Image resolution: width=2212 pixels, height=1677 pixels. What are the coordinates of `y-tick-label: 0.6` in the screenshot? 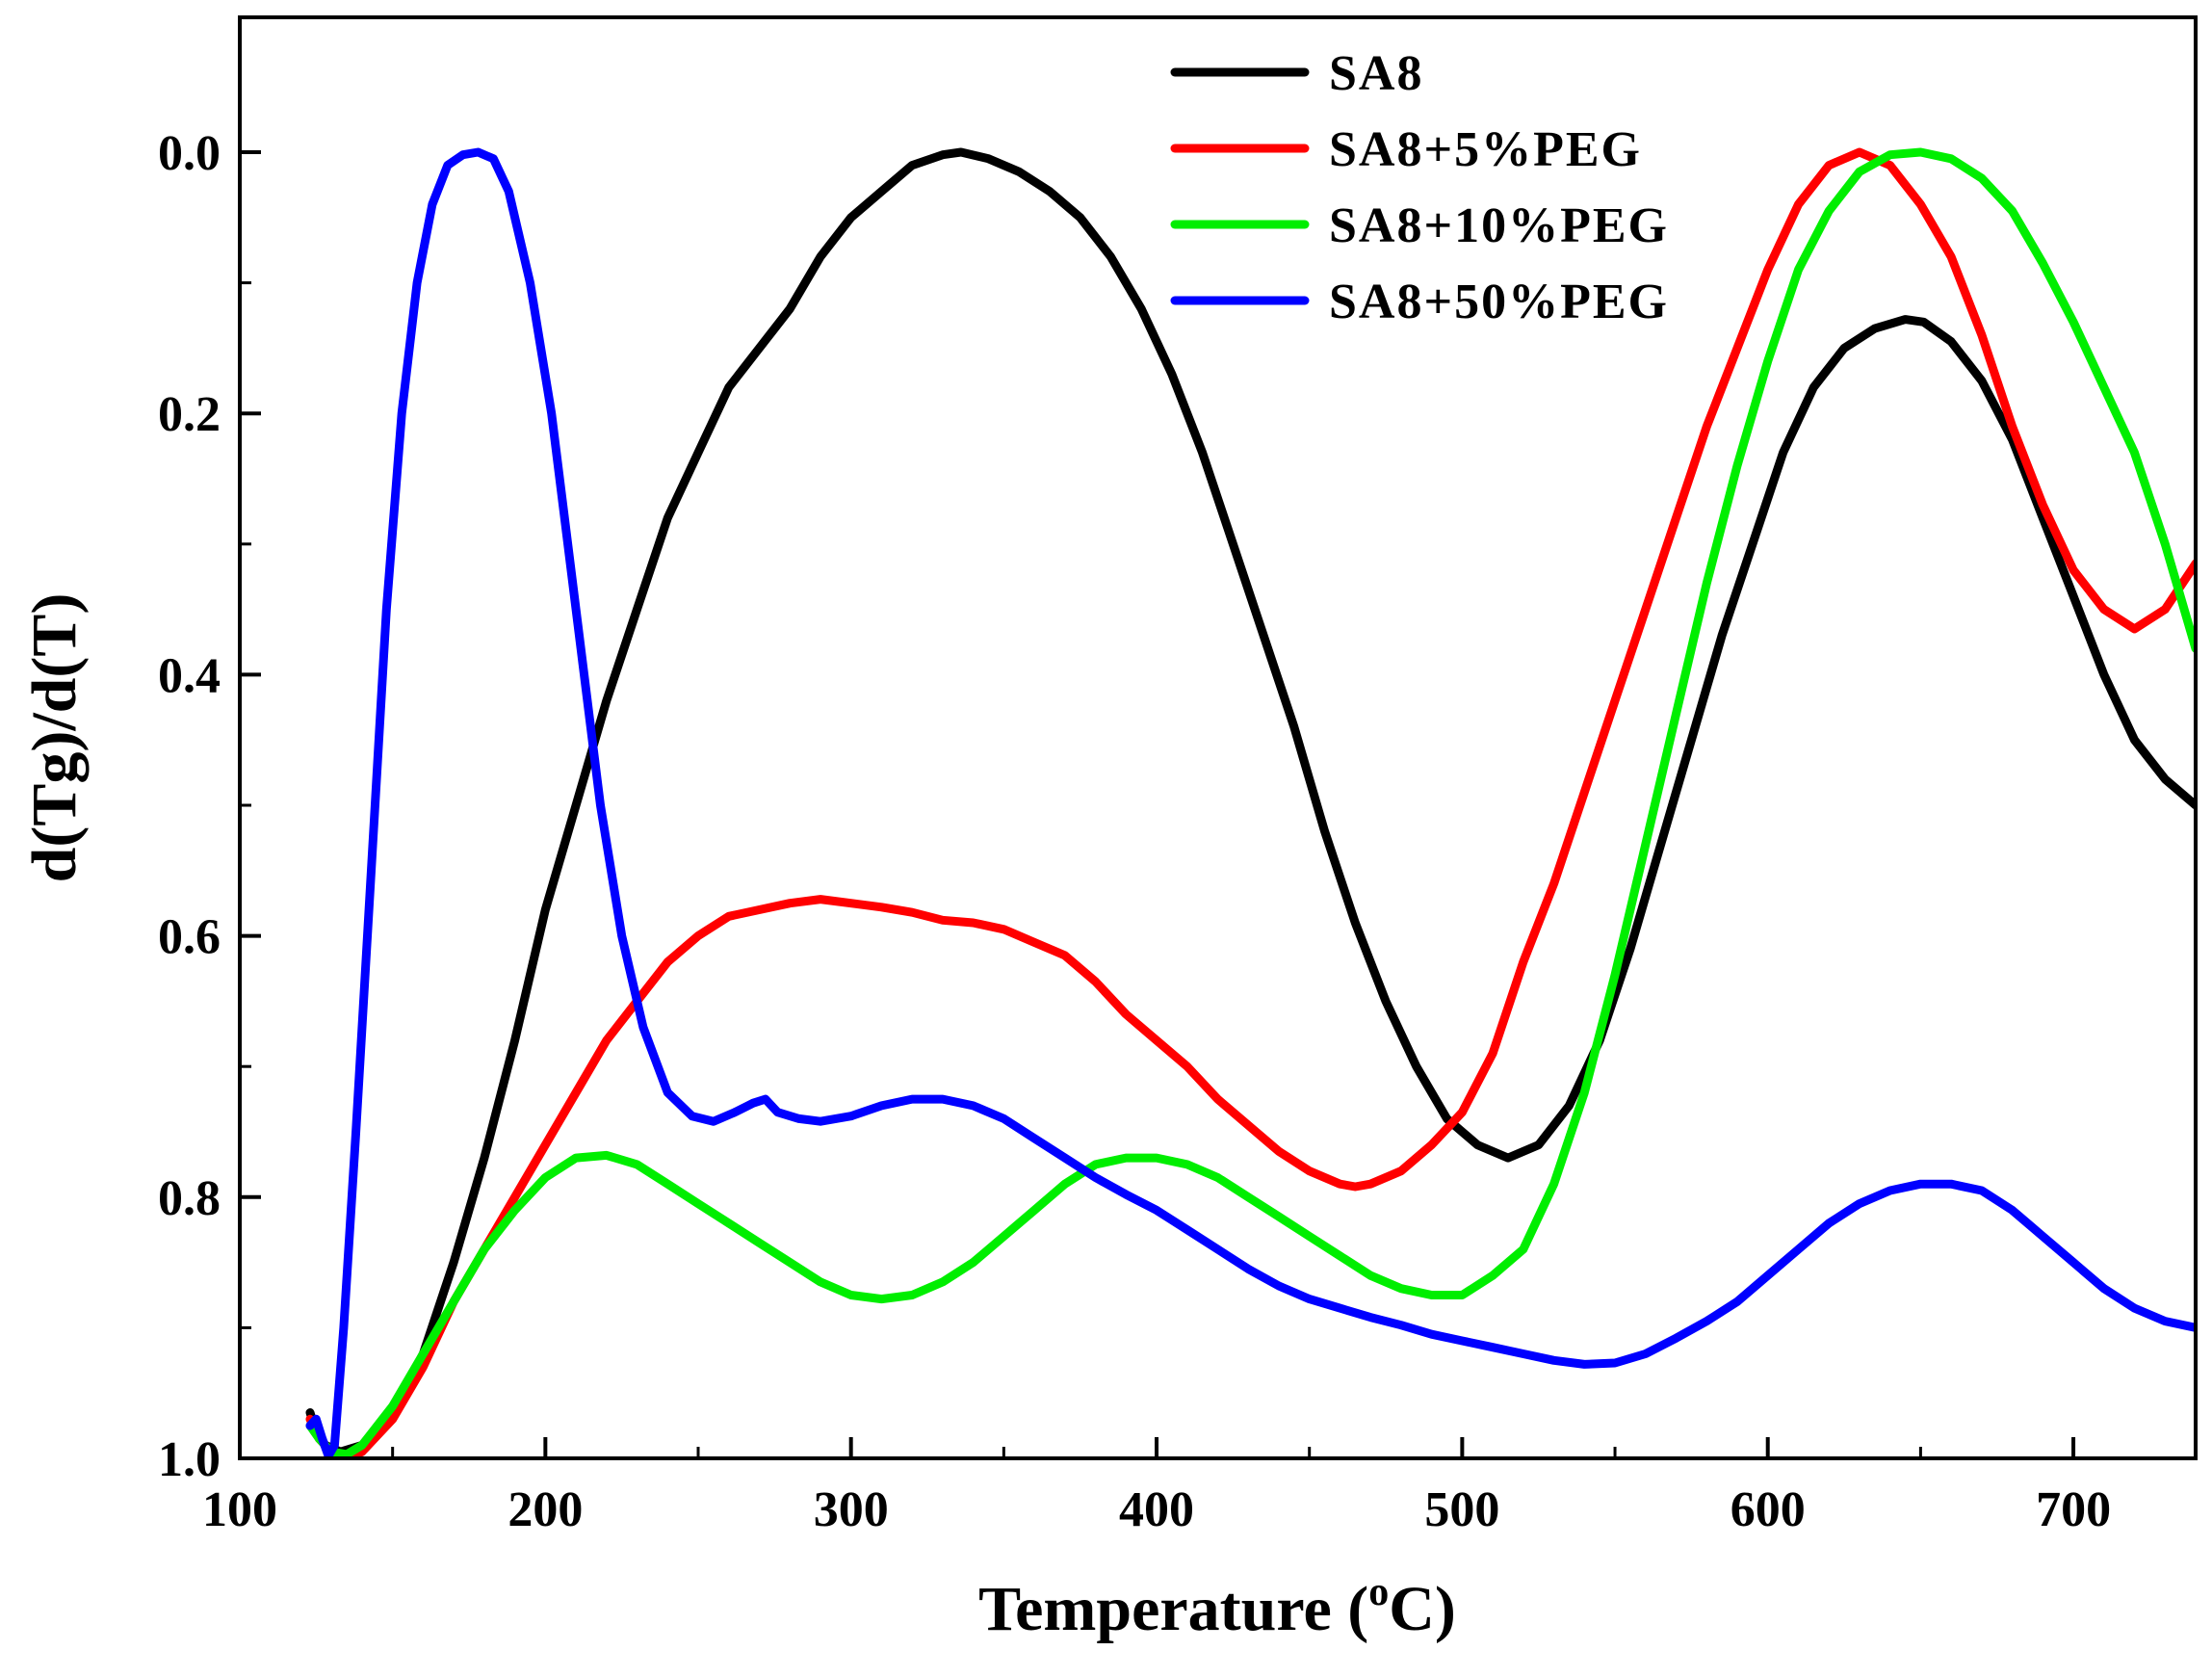 It's located at (189, 938).